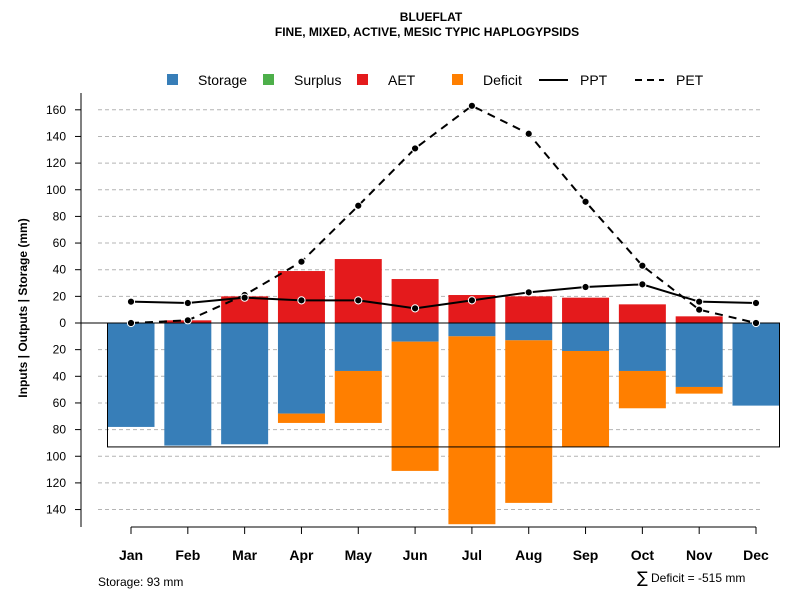 The height and width of the screenshot is (600, 800). I want to click on aet-bar-sep, so click(586, 310).